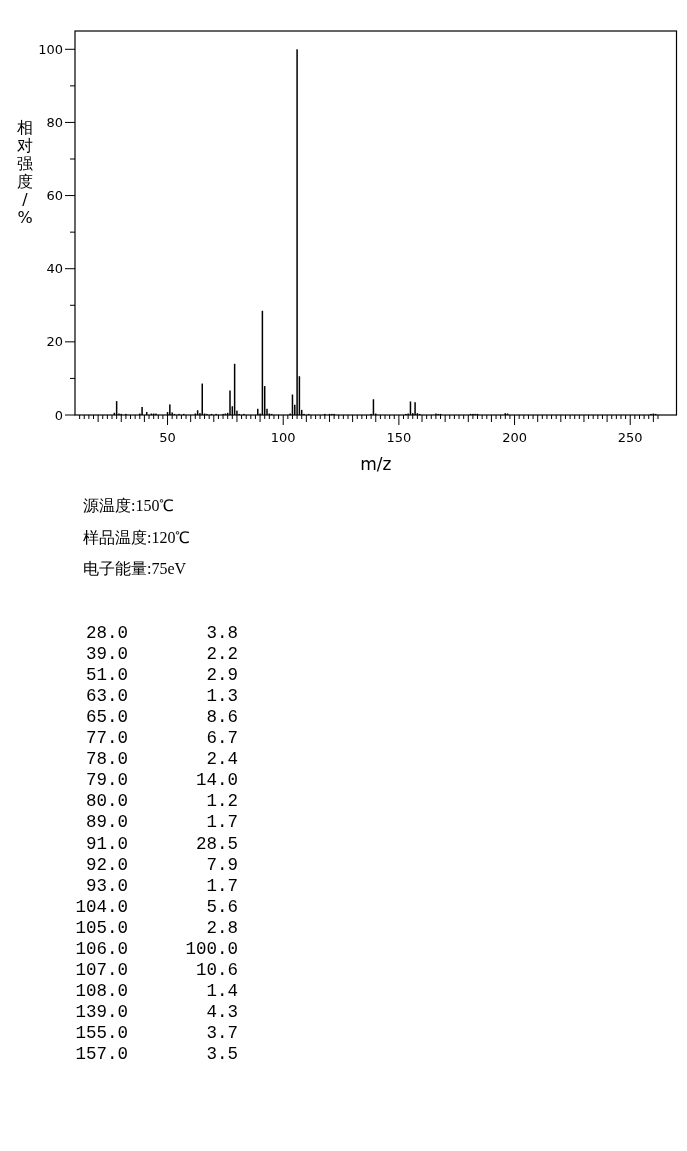 The height and width of the screenshot is (1151, 687). I want to click on text: 107.0, so click(101, 969).